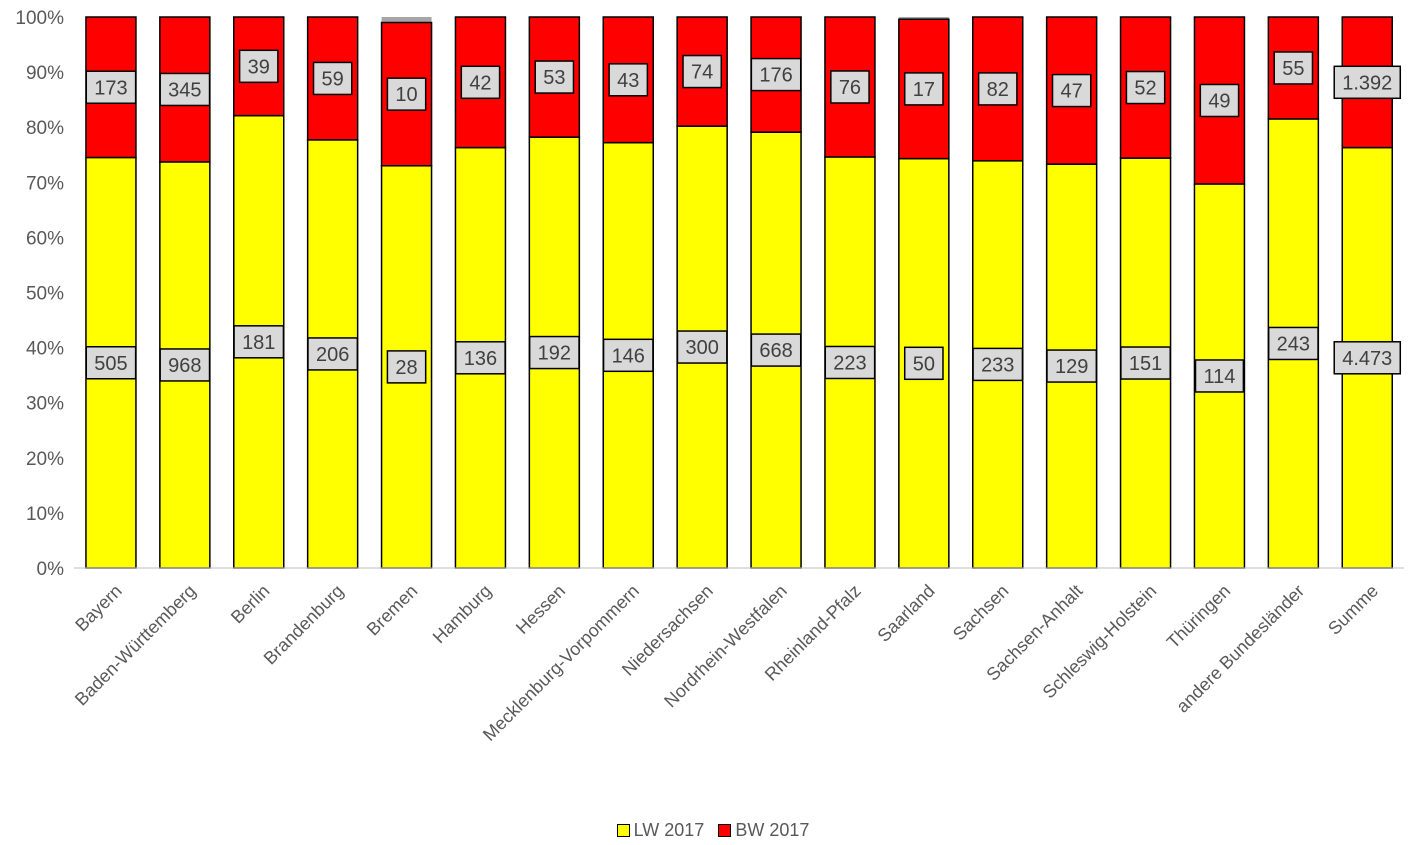 Image resolution: width=1426 pixels, height=845 pixels. What do you see at coordinates (39, 18) in the screenshot?
I see `y-tick-label: 100%` at bounding box center [39, 18].